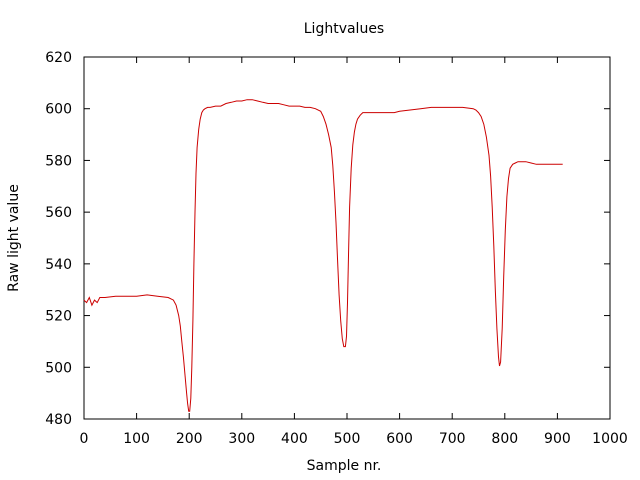 The image size is (640, 480). I want to click on y-tick-label: 540, so click(58, 265).